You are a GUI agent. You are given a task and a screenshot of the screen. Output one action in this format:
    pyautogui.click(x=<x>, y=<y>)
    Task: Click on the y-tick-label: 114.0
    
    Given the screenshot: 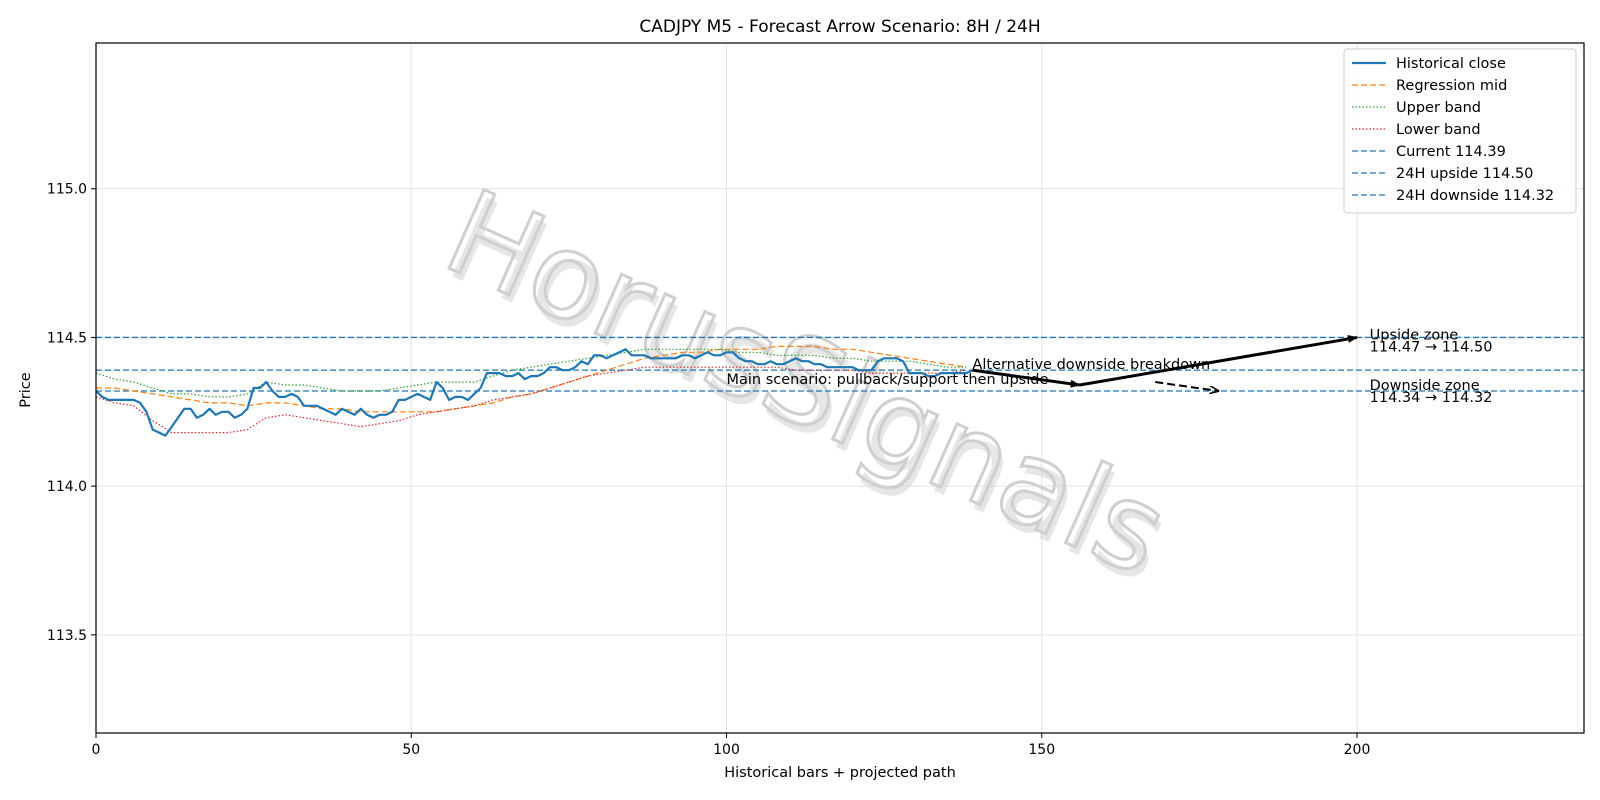 What is the action you would take?
    pyautogui.click(x=67, y=487)
    